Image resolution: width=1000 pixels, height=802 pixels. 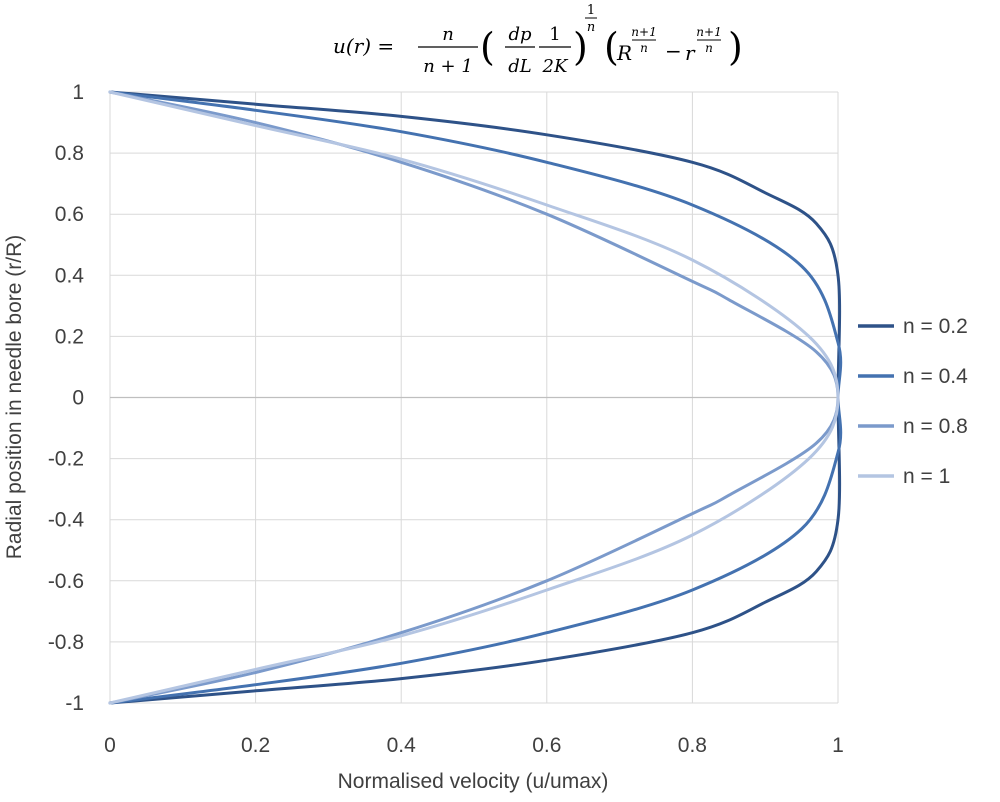 What do you see at coordinates (402, 745) in the screenshot?
I see `x-tick-label: 0.4` at bounding box center [402, 745].